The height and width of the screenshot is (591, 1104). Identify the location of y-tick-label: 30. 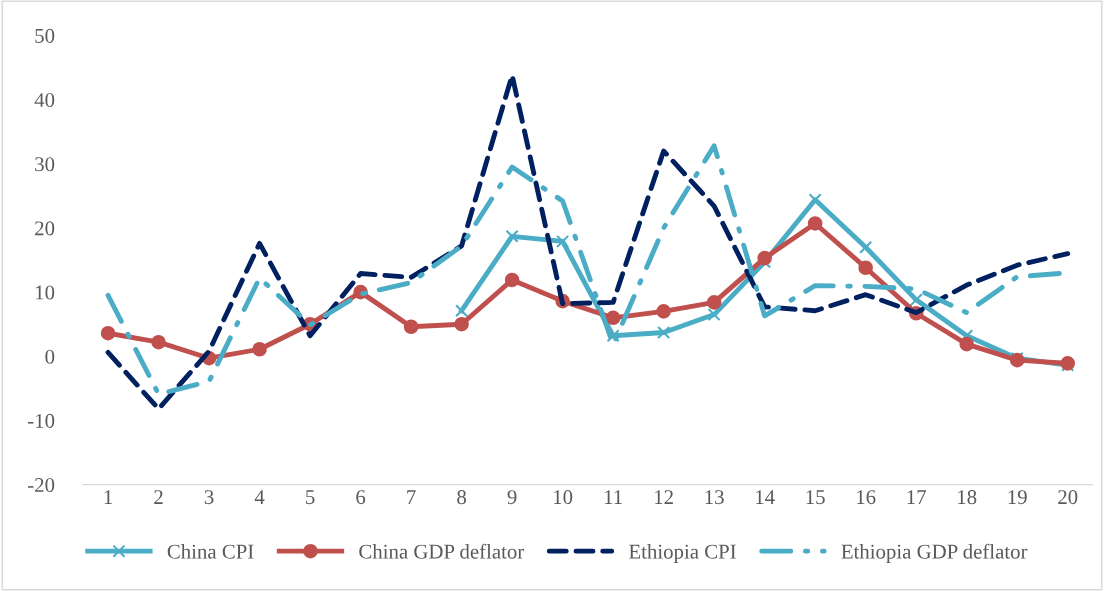
(45, 164).